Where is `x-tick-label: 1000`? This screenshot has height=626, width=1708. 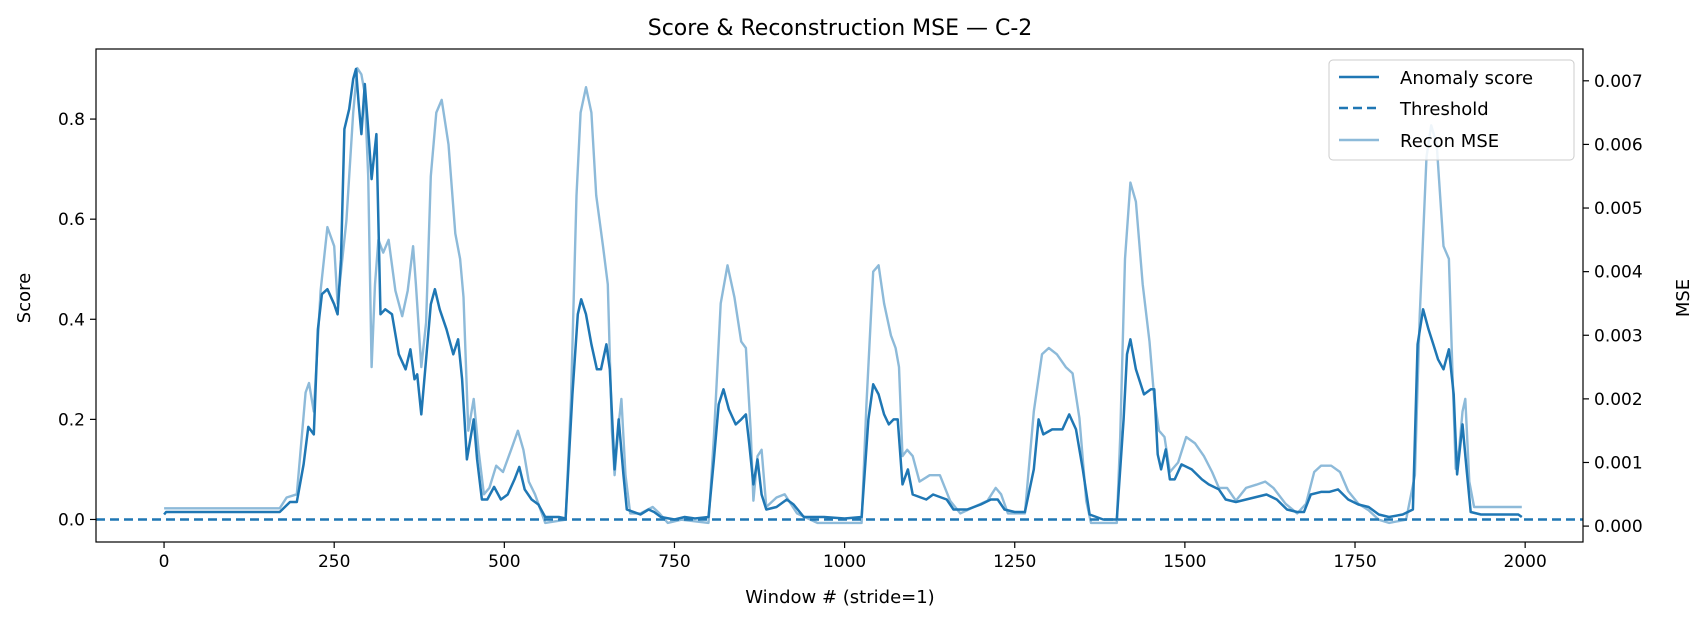
x-tick-label: 1000 is located at coordinates (844, 562).